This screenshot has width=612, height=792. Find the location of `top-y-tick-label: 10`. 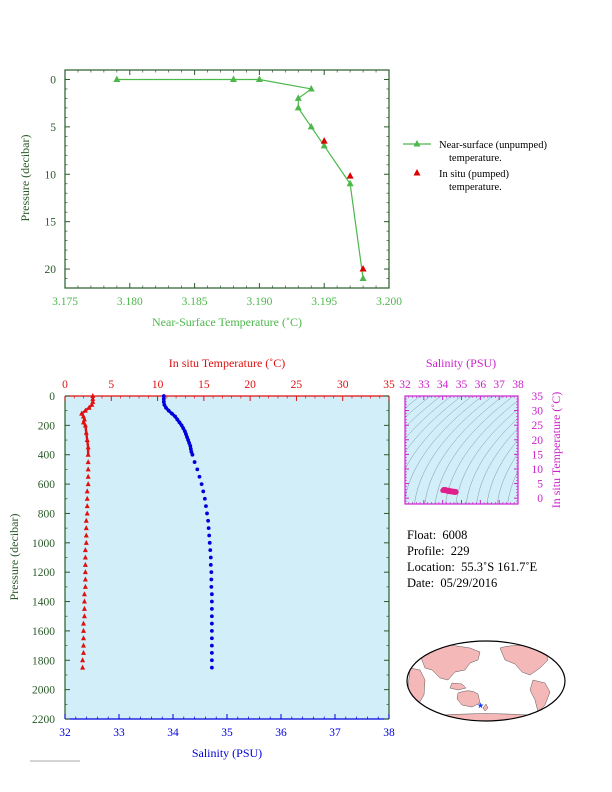

top-y-tick-label: 10 is located at coordinates (51, 175).